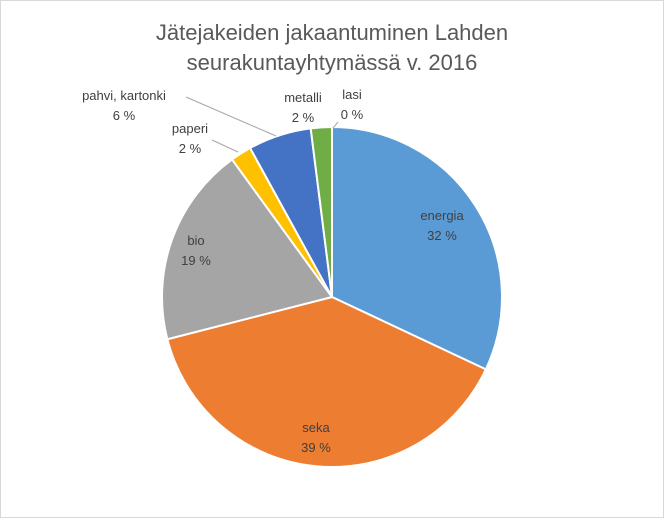  Describe the element at coordinates (316, 447) in the screenshot. I see `slice-value-seka: 39 %` at that location.